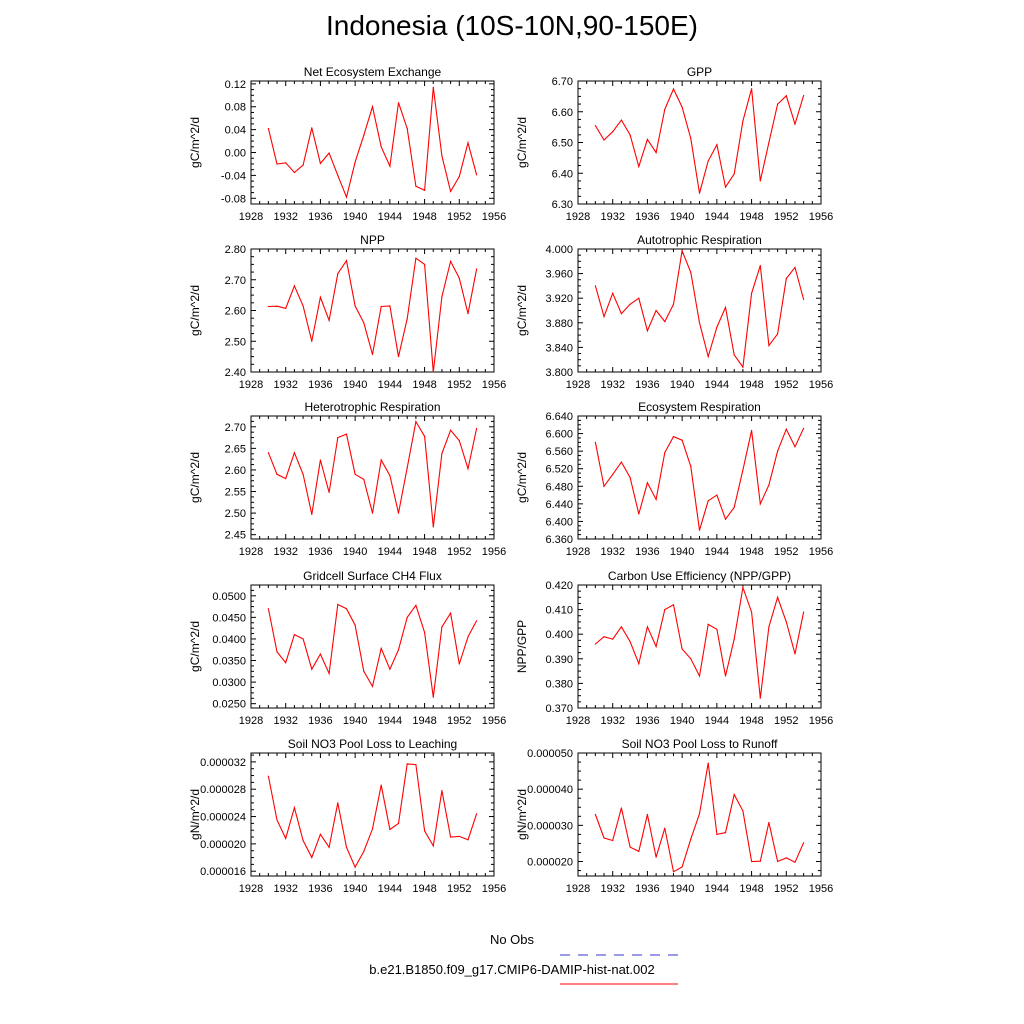 The height and width of the screenshot is (1024, 1024). What do you see at coordinates (233, 176) in the screenshot?
I see `y-tick-label: -0.04` at bounding box center [233, 176].